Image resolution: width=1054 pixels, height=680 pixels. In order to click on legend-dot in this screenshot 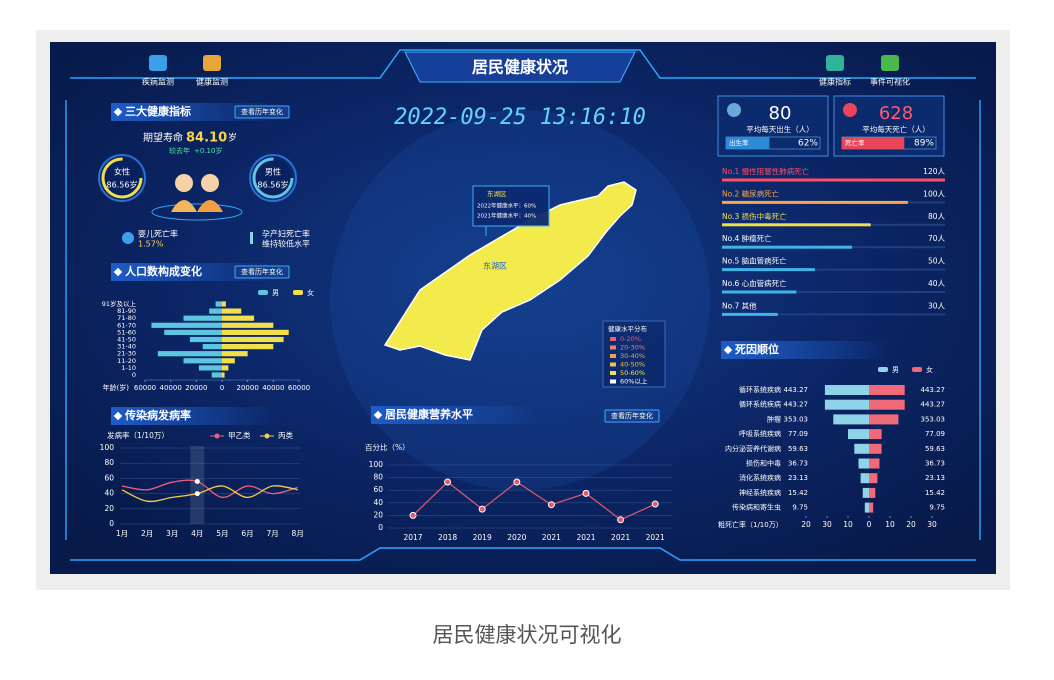, I will do `click(217, 436)`.